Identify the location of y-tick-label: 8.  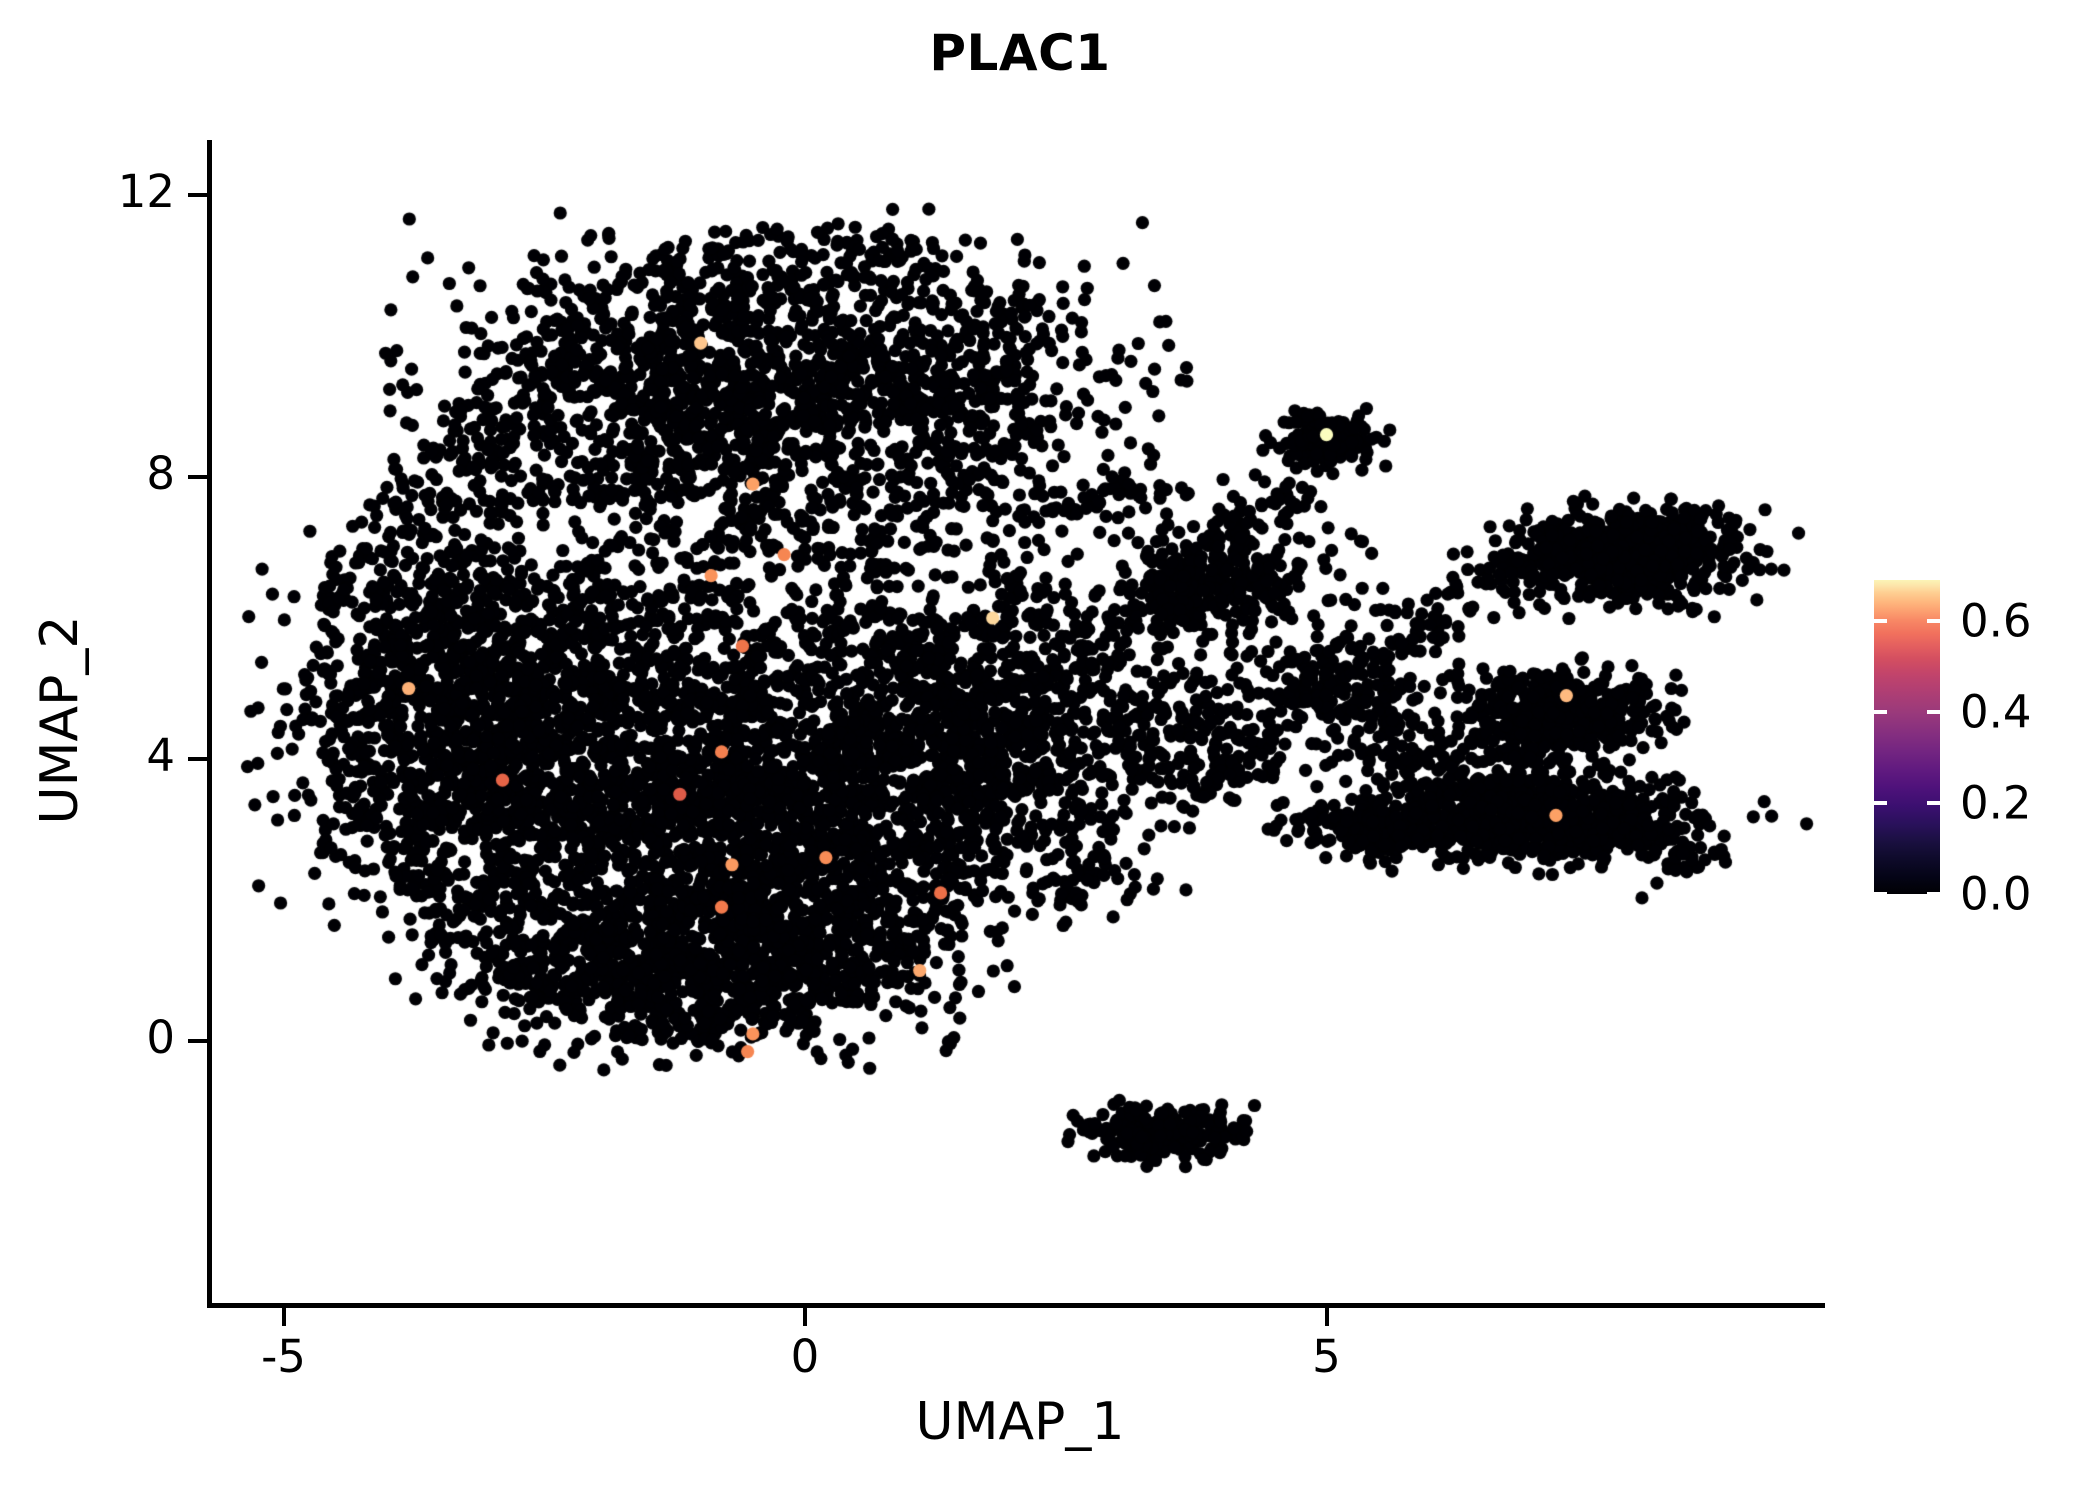
(160, 473).